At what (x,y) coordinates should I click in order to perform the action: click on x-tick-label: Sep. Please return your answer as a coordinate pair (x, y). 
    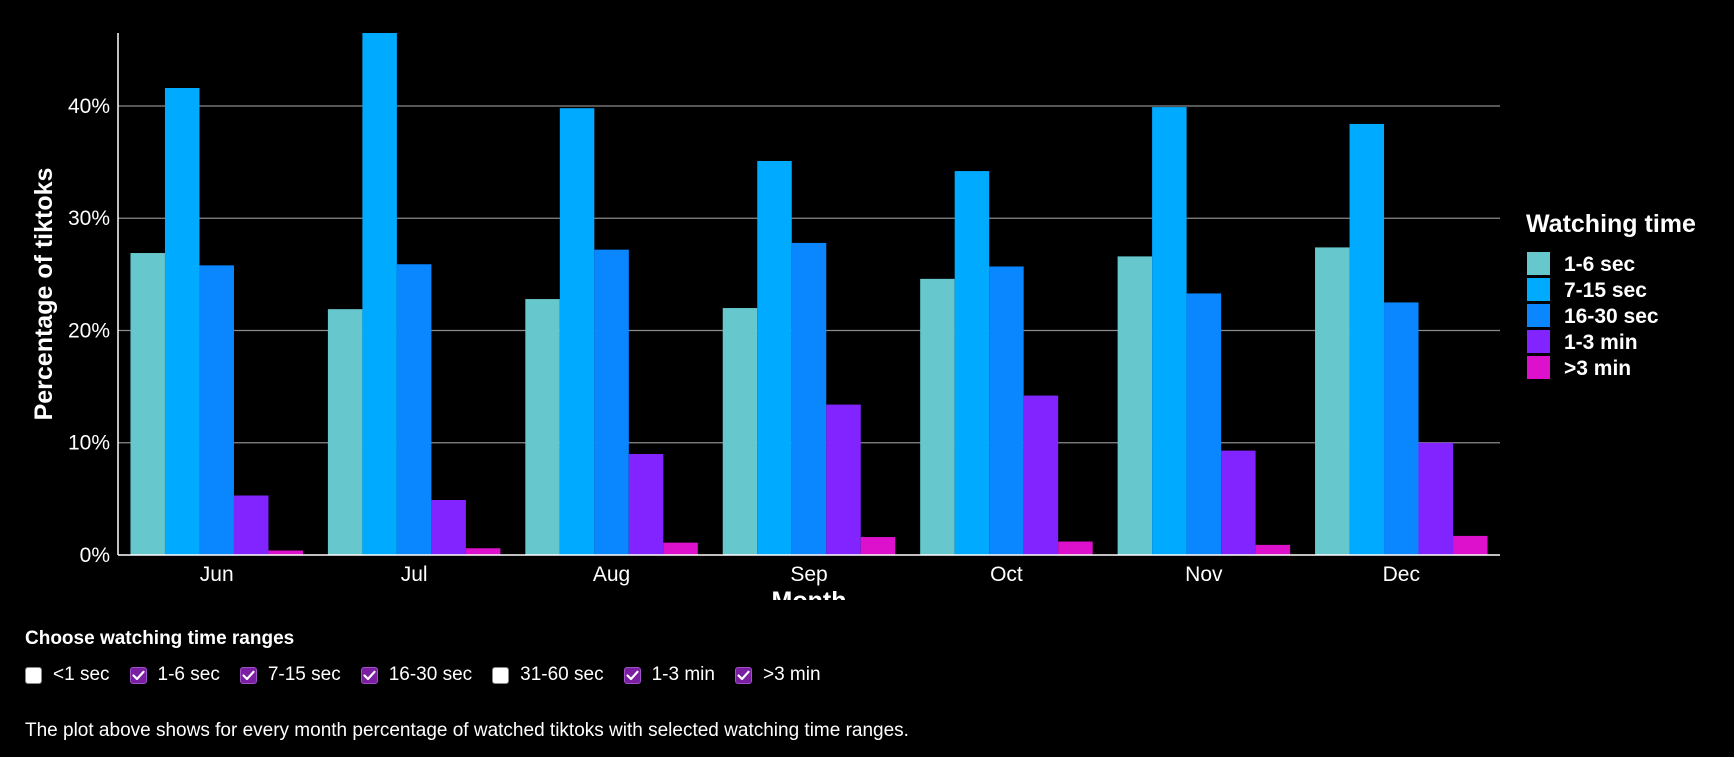
    Looking at the image, I should click on (808, 574).